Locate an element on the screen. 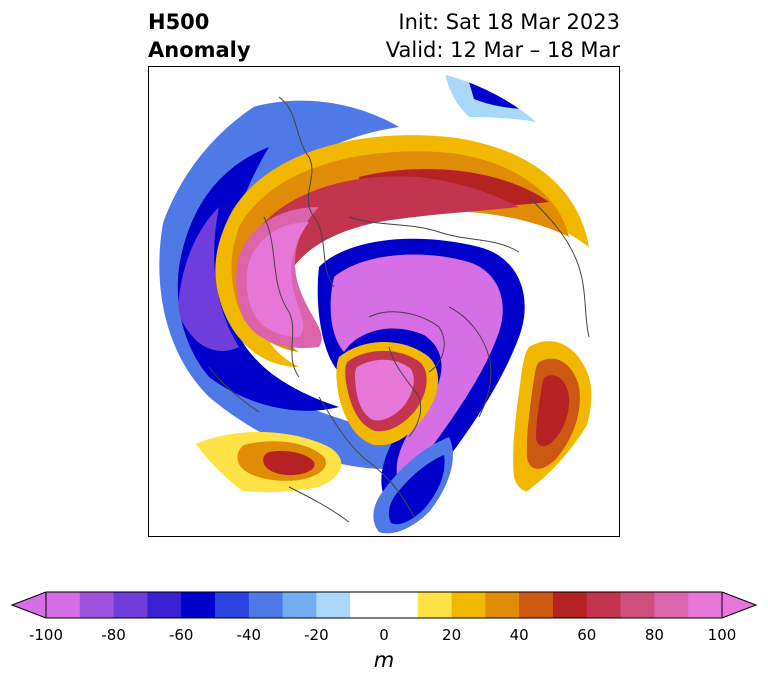 This screenshot has height=686, width=768. colorbar-tick-label: -20 is located at coordinates (316, 635).